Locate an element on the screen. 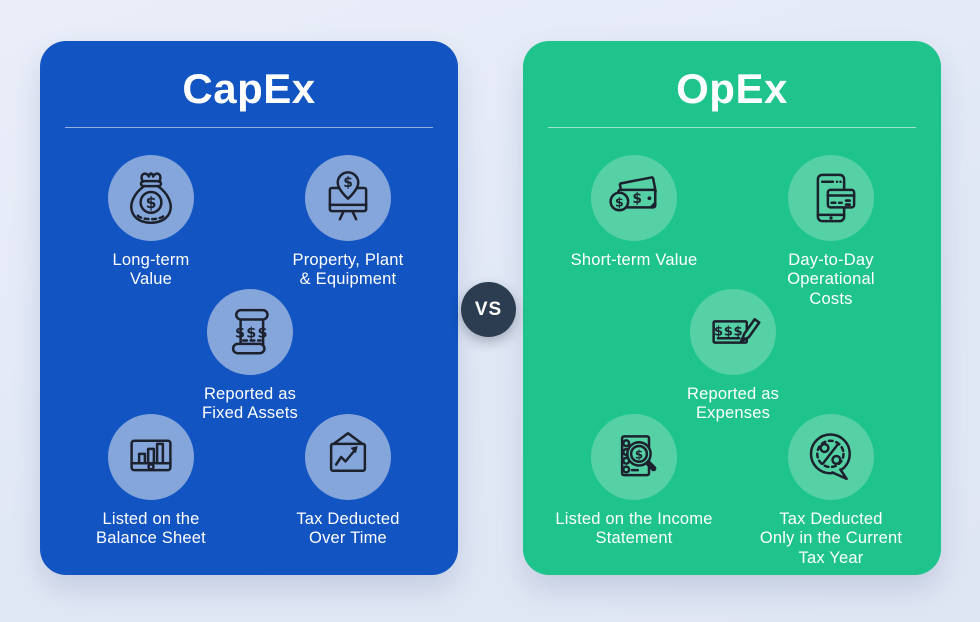 The width and height of the screenshot is (980, 622). comparison-item: Listed on the Balance Sheet is located at coordinates (151, 481).